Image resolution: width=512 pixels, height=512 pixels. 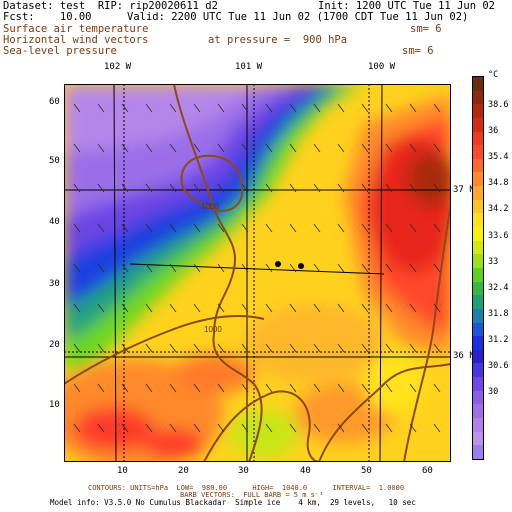 What do you see at coordinates (427, 471) in the screenshot?
I see `x-tick-label: 60` at bounding box center [427, 471].